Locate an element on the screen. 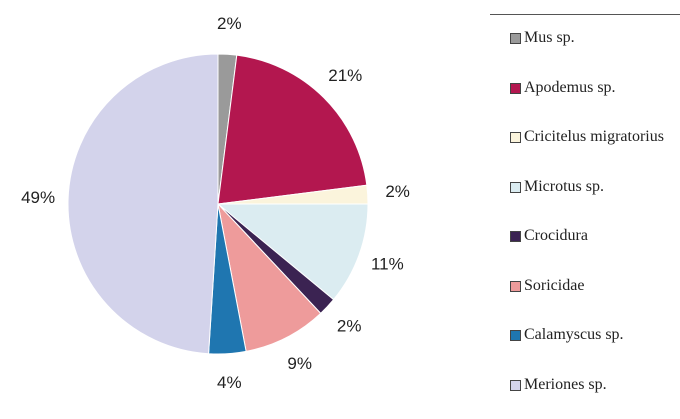 The height and width of the screenshot is (419, 680). legend-item: Apodemus sp. is located at coordinates (563, 87).